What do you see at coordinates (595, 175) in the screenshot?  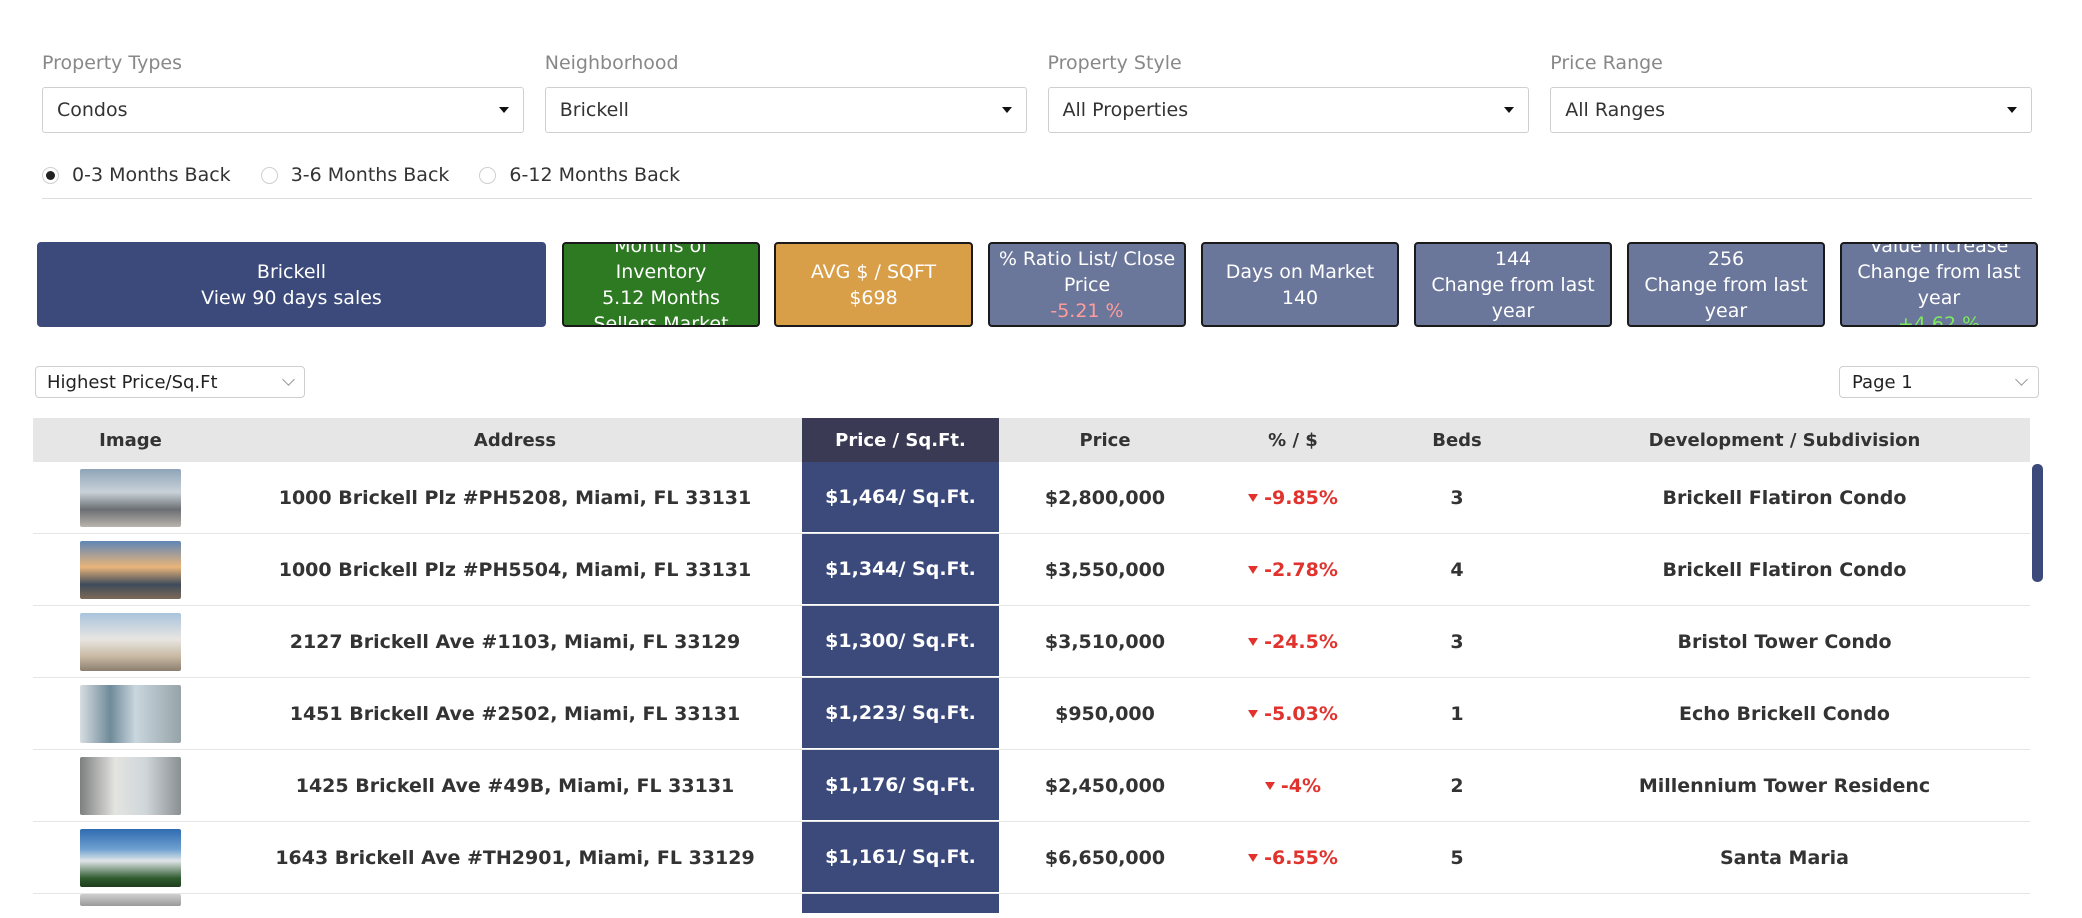 I see `radio-label: 6-12 Months Back` at bounding box center [595, 175].